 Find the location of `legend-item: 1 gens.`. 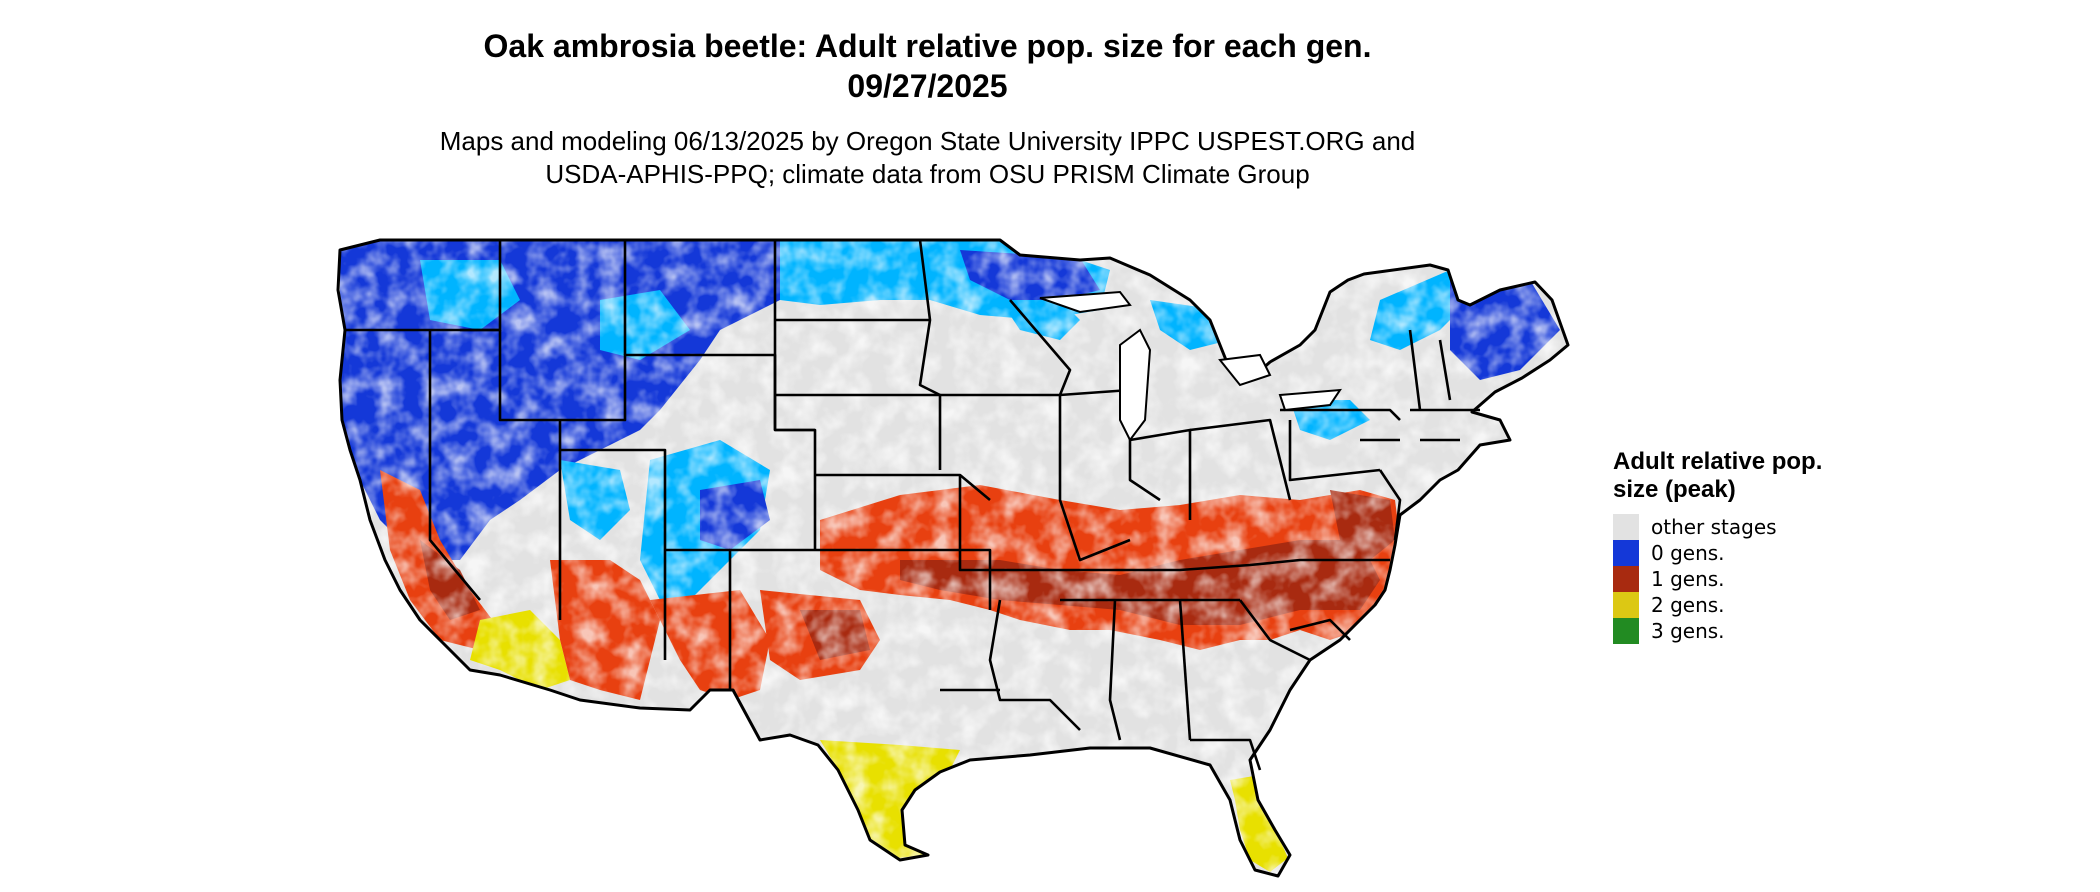

legend-item: 1 gens. is located at coordinates (1723, 579).